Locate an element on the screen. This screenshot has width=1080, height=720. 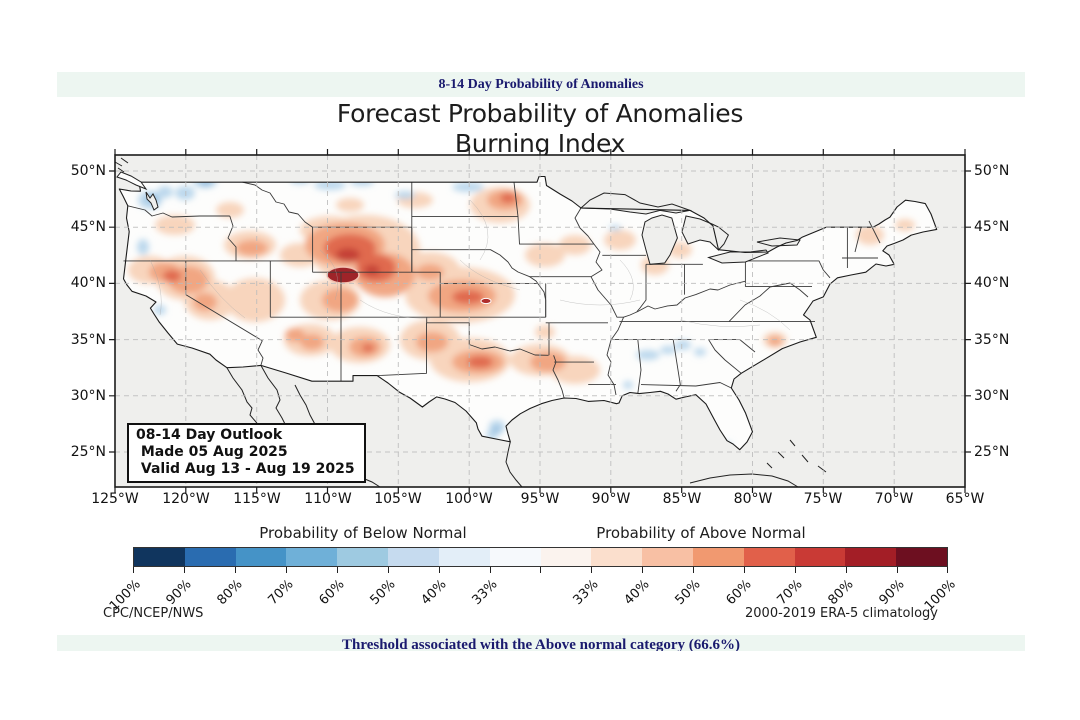
top-banner-text: 8-14 Day Probability of Anomalies is located at coordinates (541, 84).